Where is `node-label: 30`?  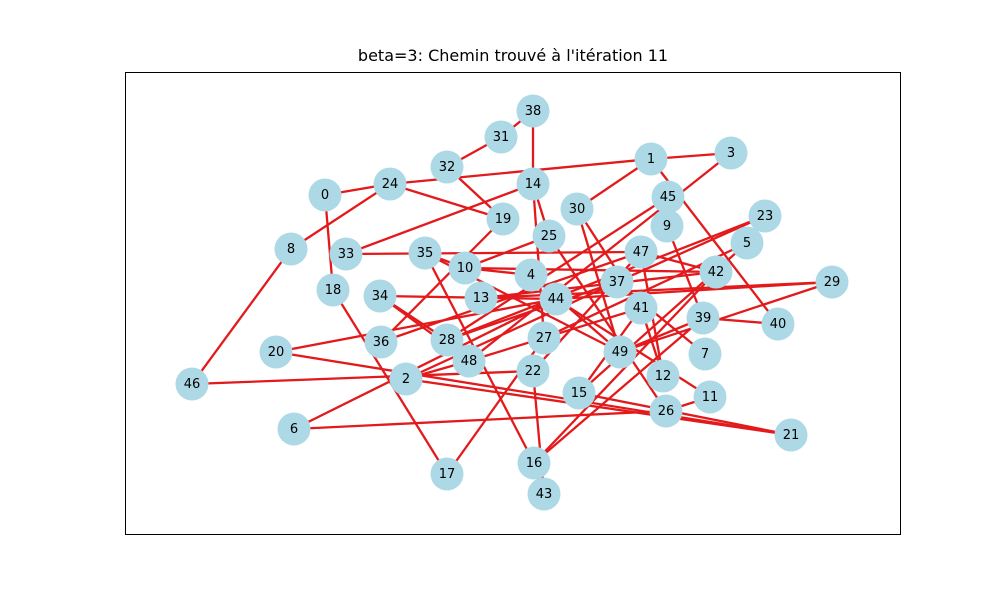
node-label: 30 is located at coordinates (577, 209).